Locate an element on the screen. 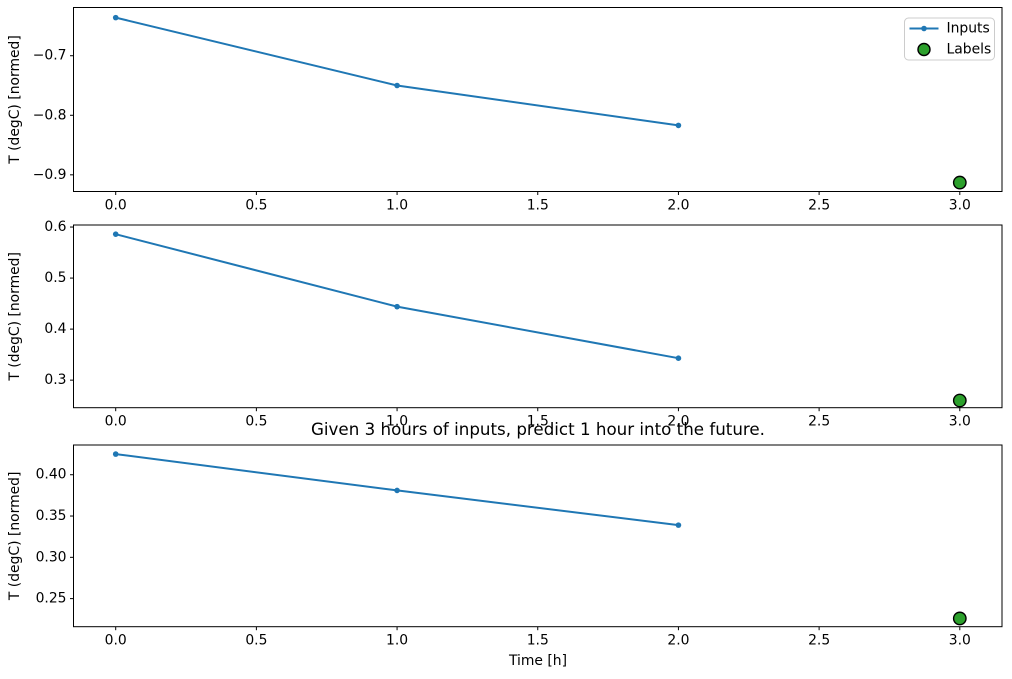 This screenshot has width=1012, height=679. legend: Inputs Labels is located at coordinates (949, 39).